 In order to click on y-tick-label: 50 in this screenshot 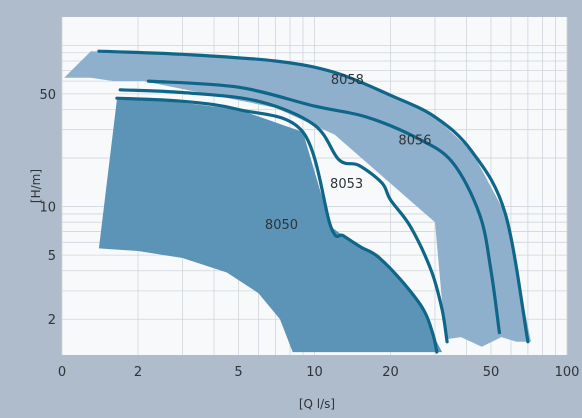, I will do `click(47, 95)`.